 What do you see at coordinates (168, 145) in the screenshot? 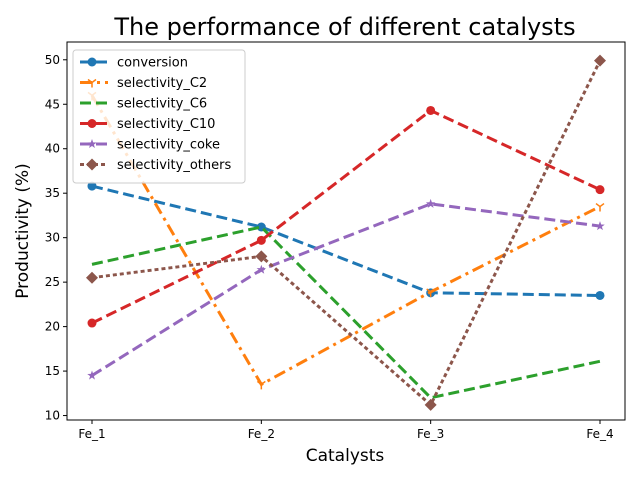
I see `legend-label: selectivity_coke` at bounding box center [168, 145].